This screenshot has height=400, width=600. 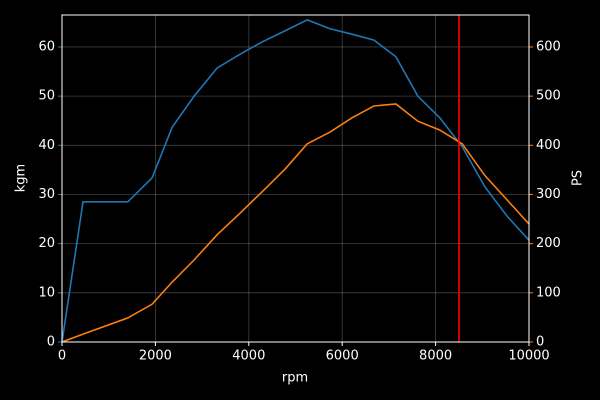 I want to click on y2-tick-label: 600, so click(x=548, y=46).